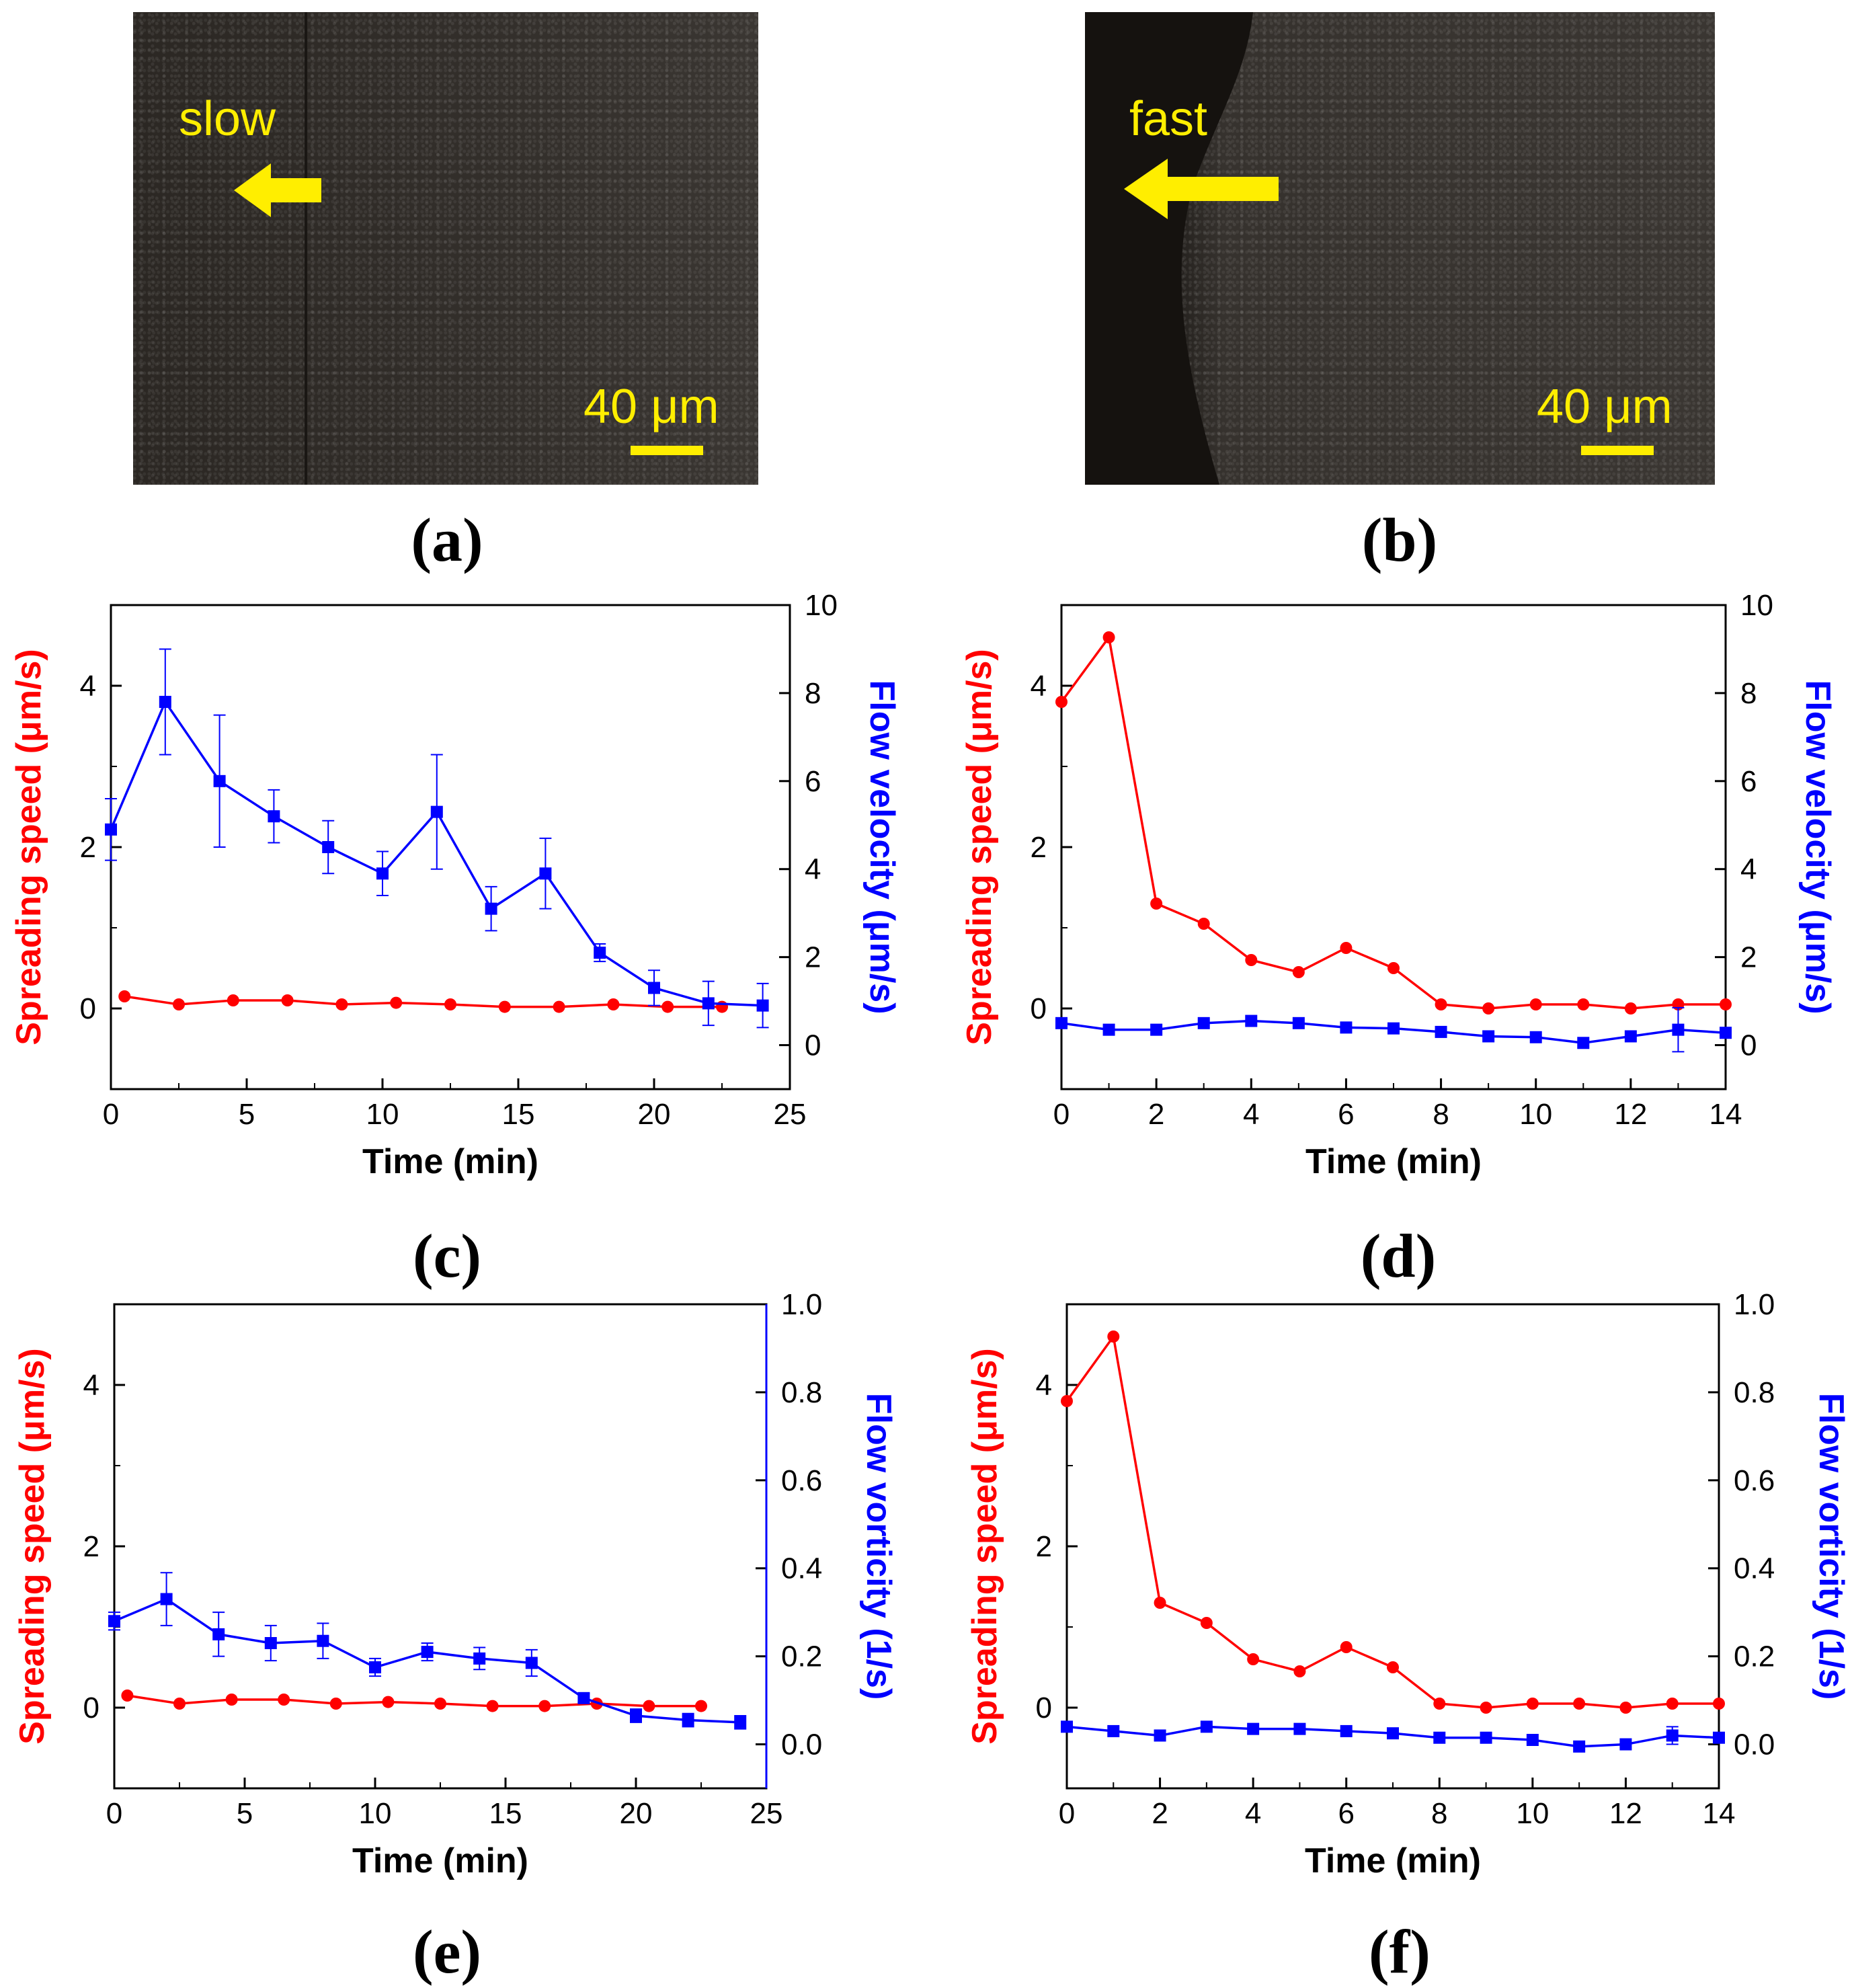 The height and width of the screenshot is (1988, 1852). What do you see at coordinates (1399, 540) in the screenshot?
I see `caption-b: (b)` at bounding box center [1399, 540].